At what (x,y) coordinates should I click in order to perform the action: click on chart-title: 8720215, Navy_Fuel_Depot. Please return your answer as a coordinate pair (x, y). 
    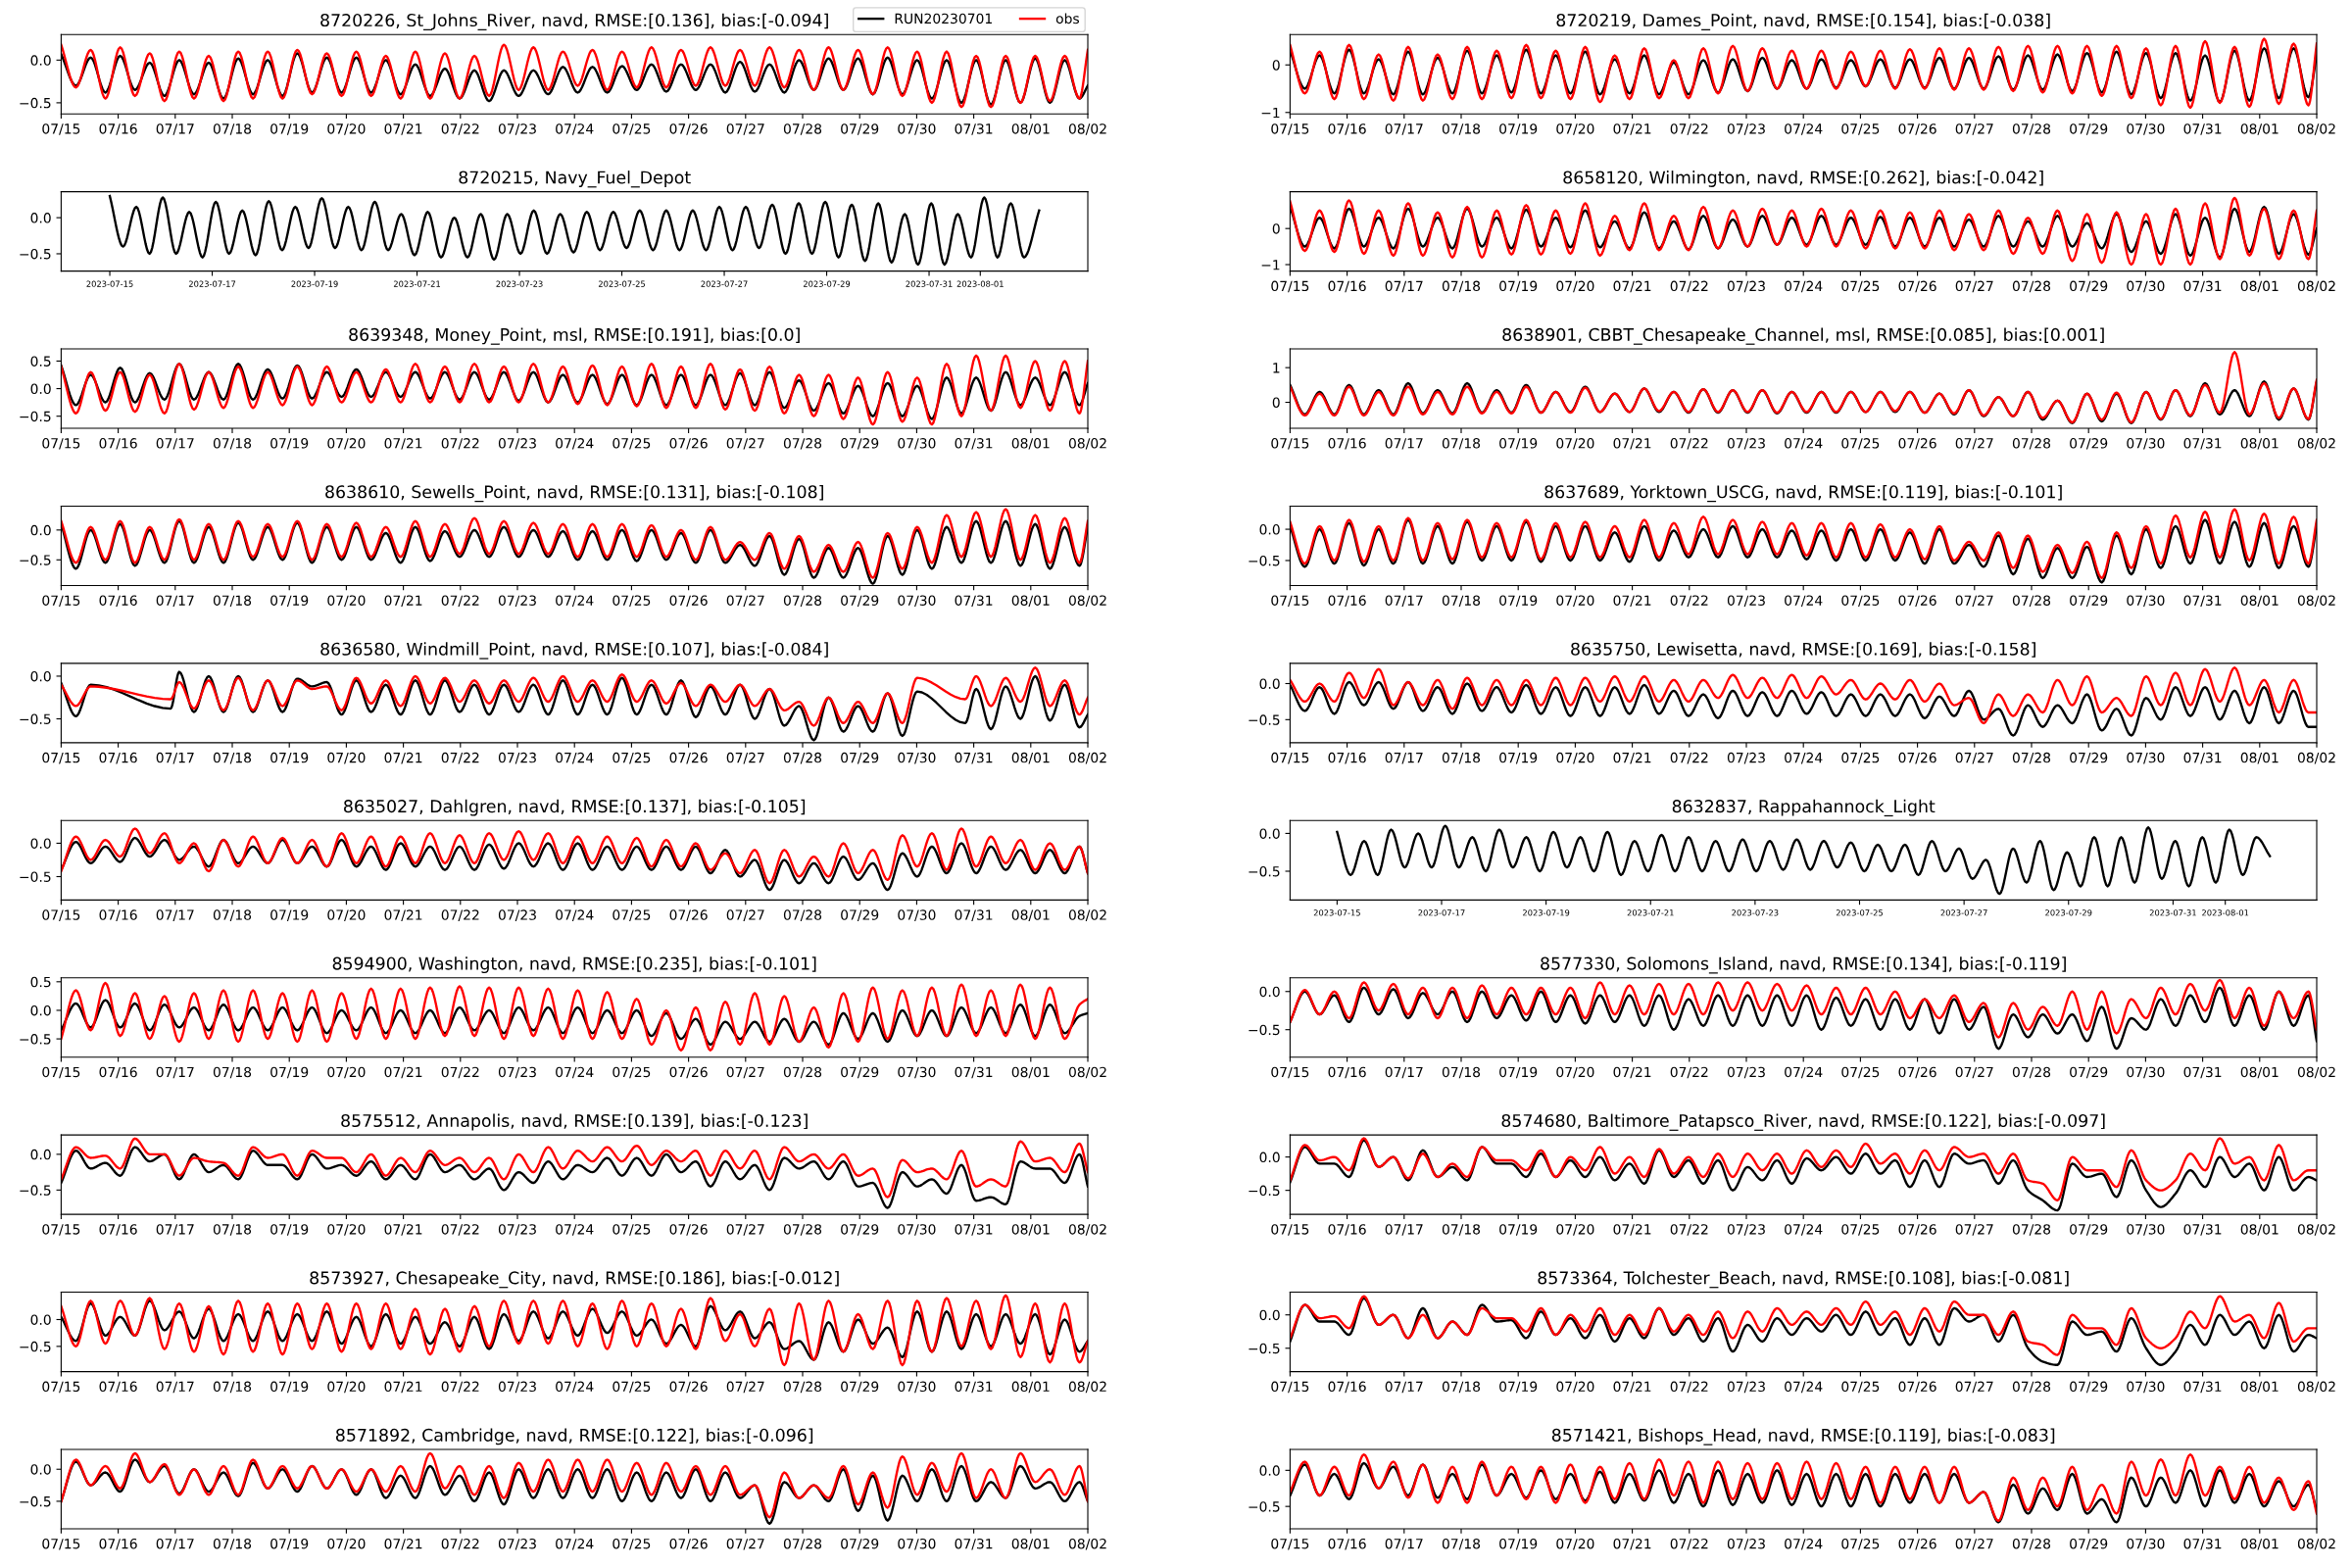
    Looking at the image, I should click on (575, 179).